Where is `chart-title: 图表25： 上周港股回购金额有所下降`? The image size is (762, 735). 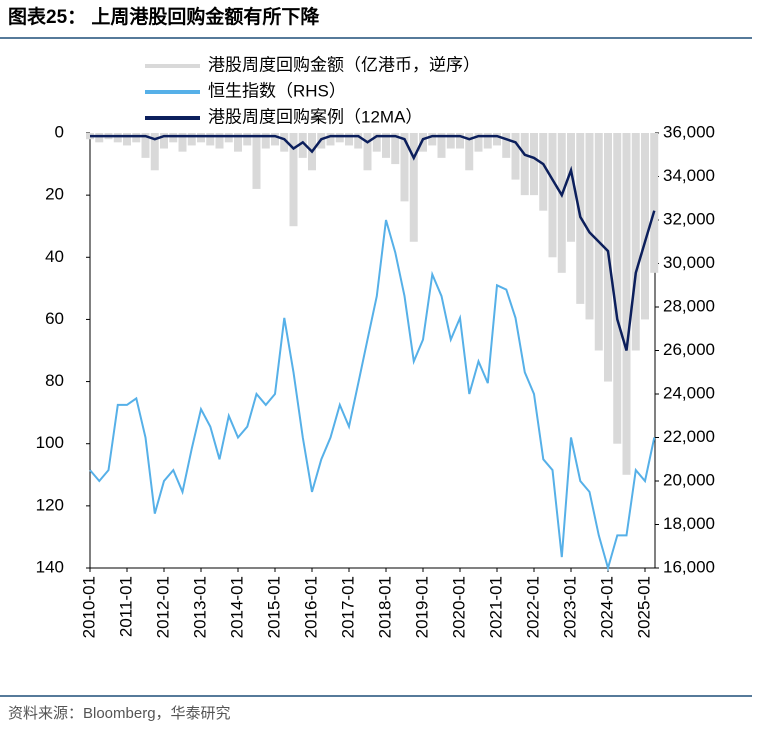 chart-title: 图表25： 上周港股回购金额有所下降 is located at coordinates (164, 16).